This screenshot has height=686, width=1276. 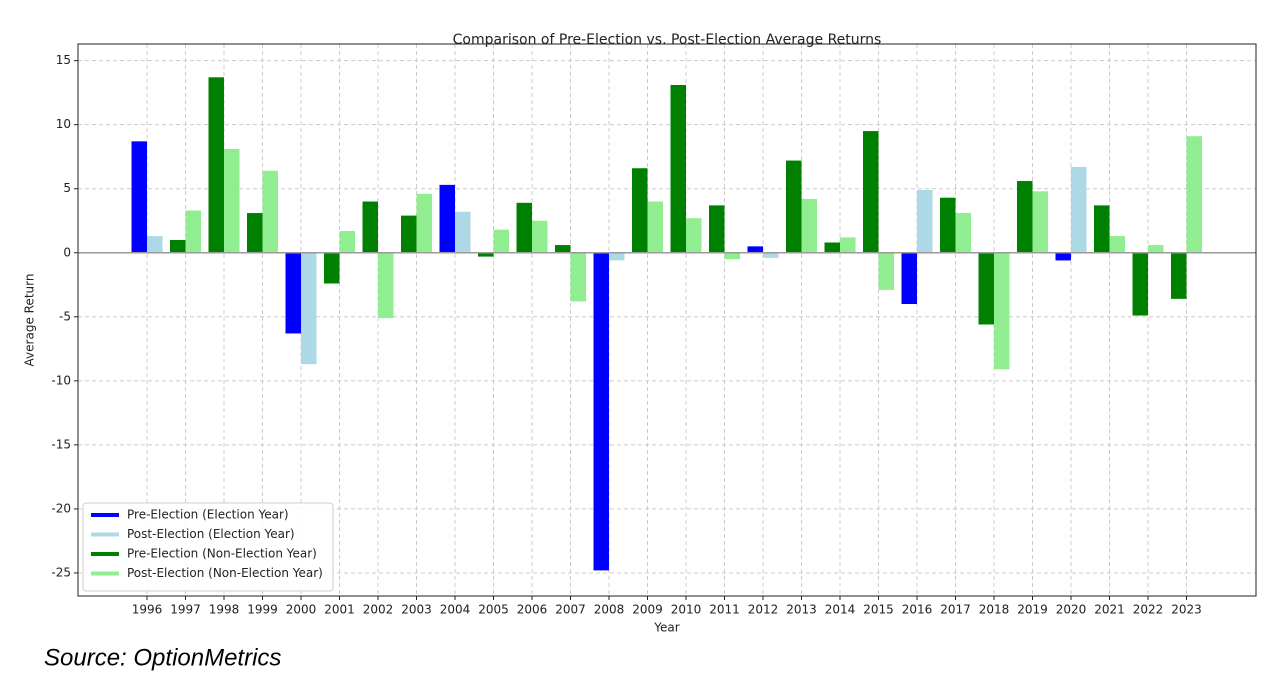 What do you see at coordinates (840, 610) in the screenshot?
I see `x-tick-label: 2014` at bounding box center [840, 610].